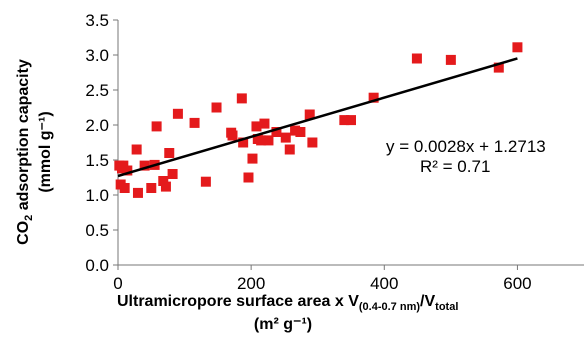 The image size is (587, 338). Describe the element at coordinates (322, 279) in the screenshot. I see `x-tick-labels: 0 200 400 600` at that location.